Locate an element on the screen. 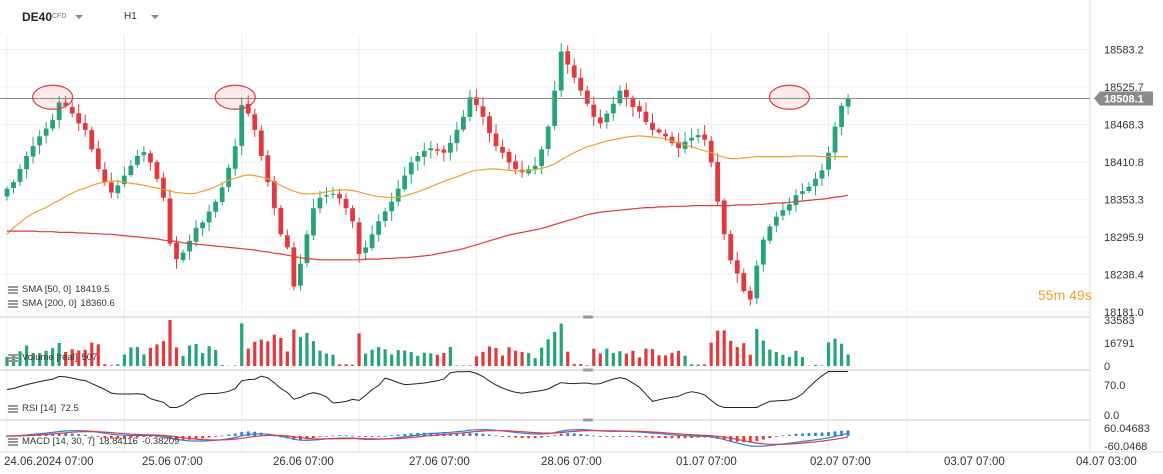  symbol-selector: DE40 is located at coordinates (37, 17).